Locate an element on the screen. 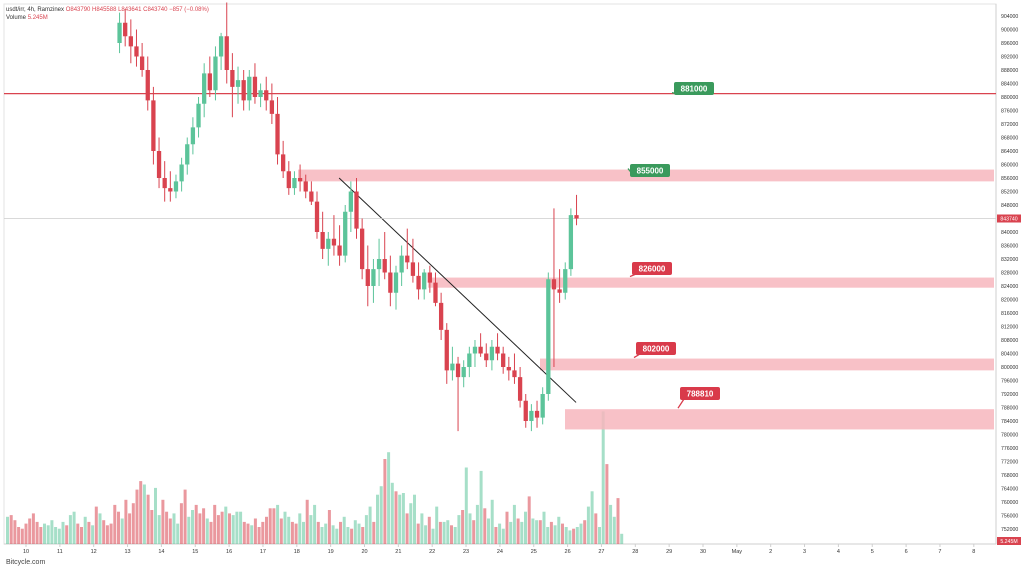 The width and height of the screenshot is (1024, 570). x-tick-label: 20 is located at coordinates (364, 552).